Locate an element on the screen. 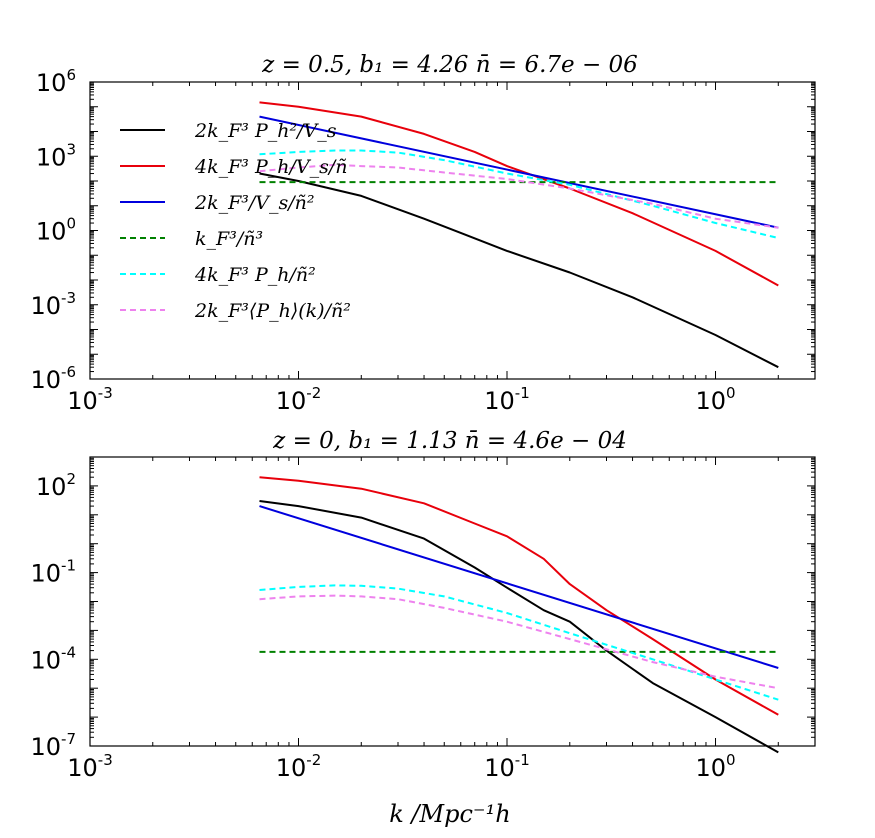  legend-label-4: 4k_F³ P_h/ñ² is located at coordinates (255, 275).